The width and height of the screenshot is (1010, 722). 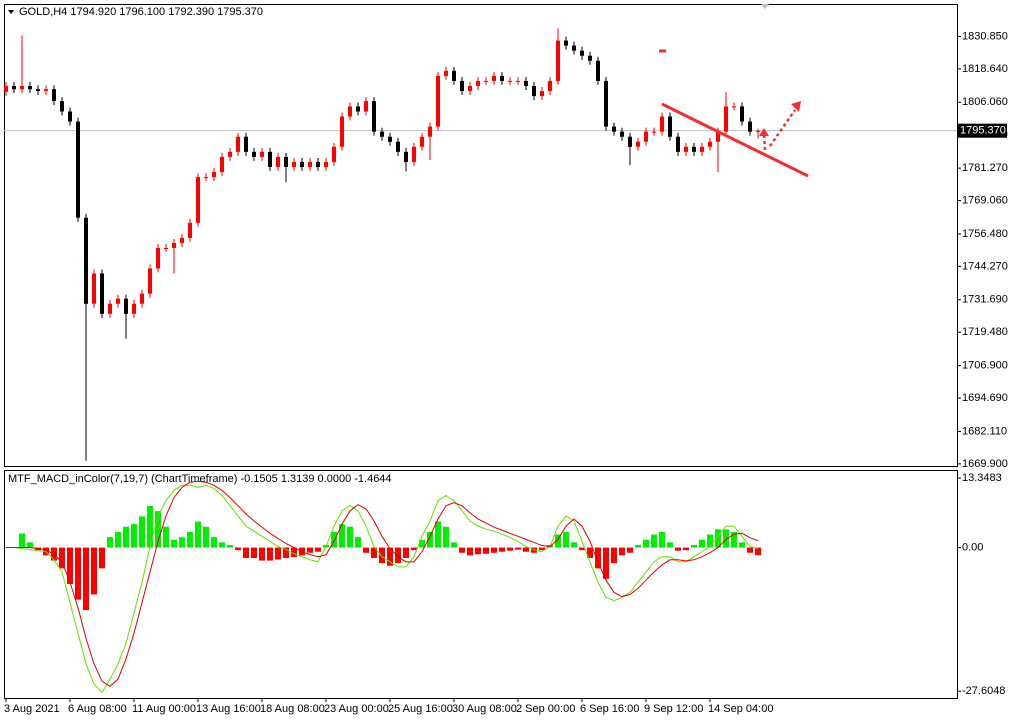 I want to click on trend-line, so click(x=735, y=140).